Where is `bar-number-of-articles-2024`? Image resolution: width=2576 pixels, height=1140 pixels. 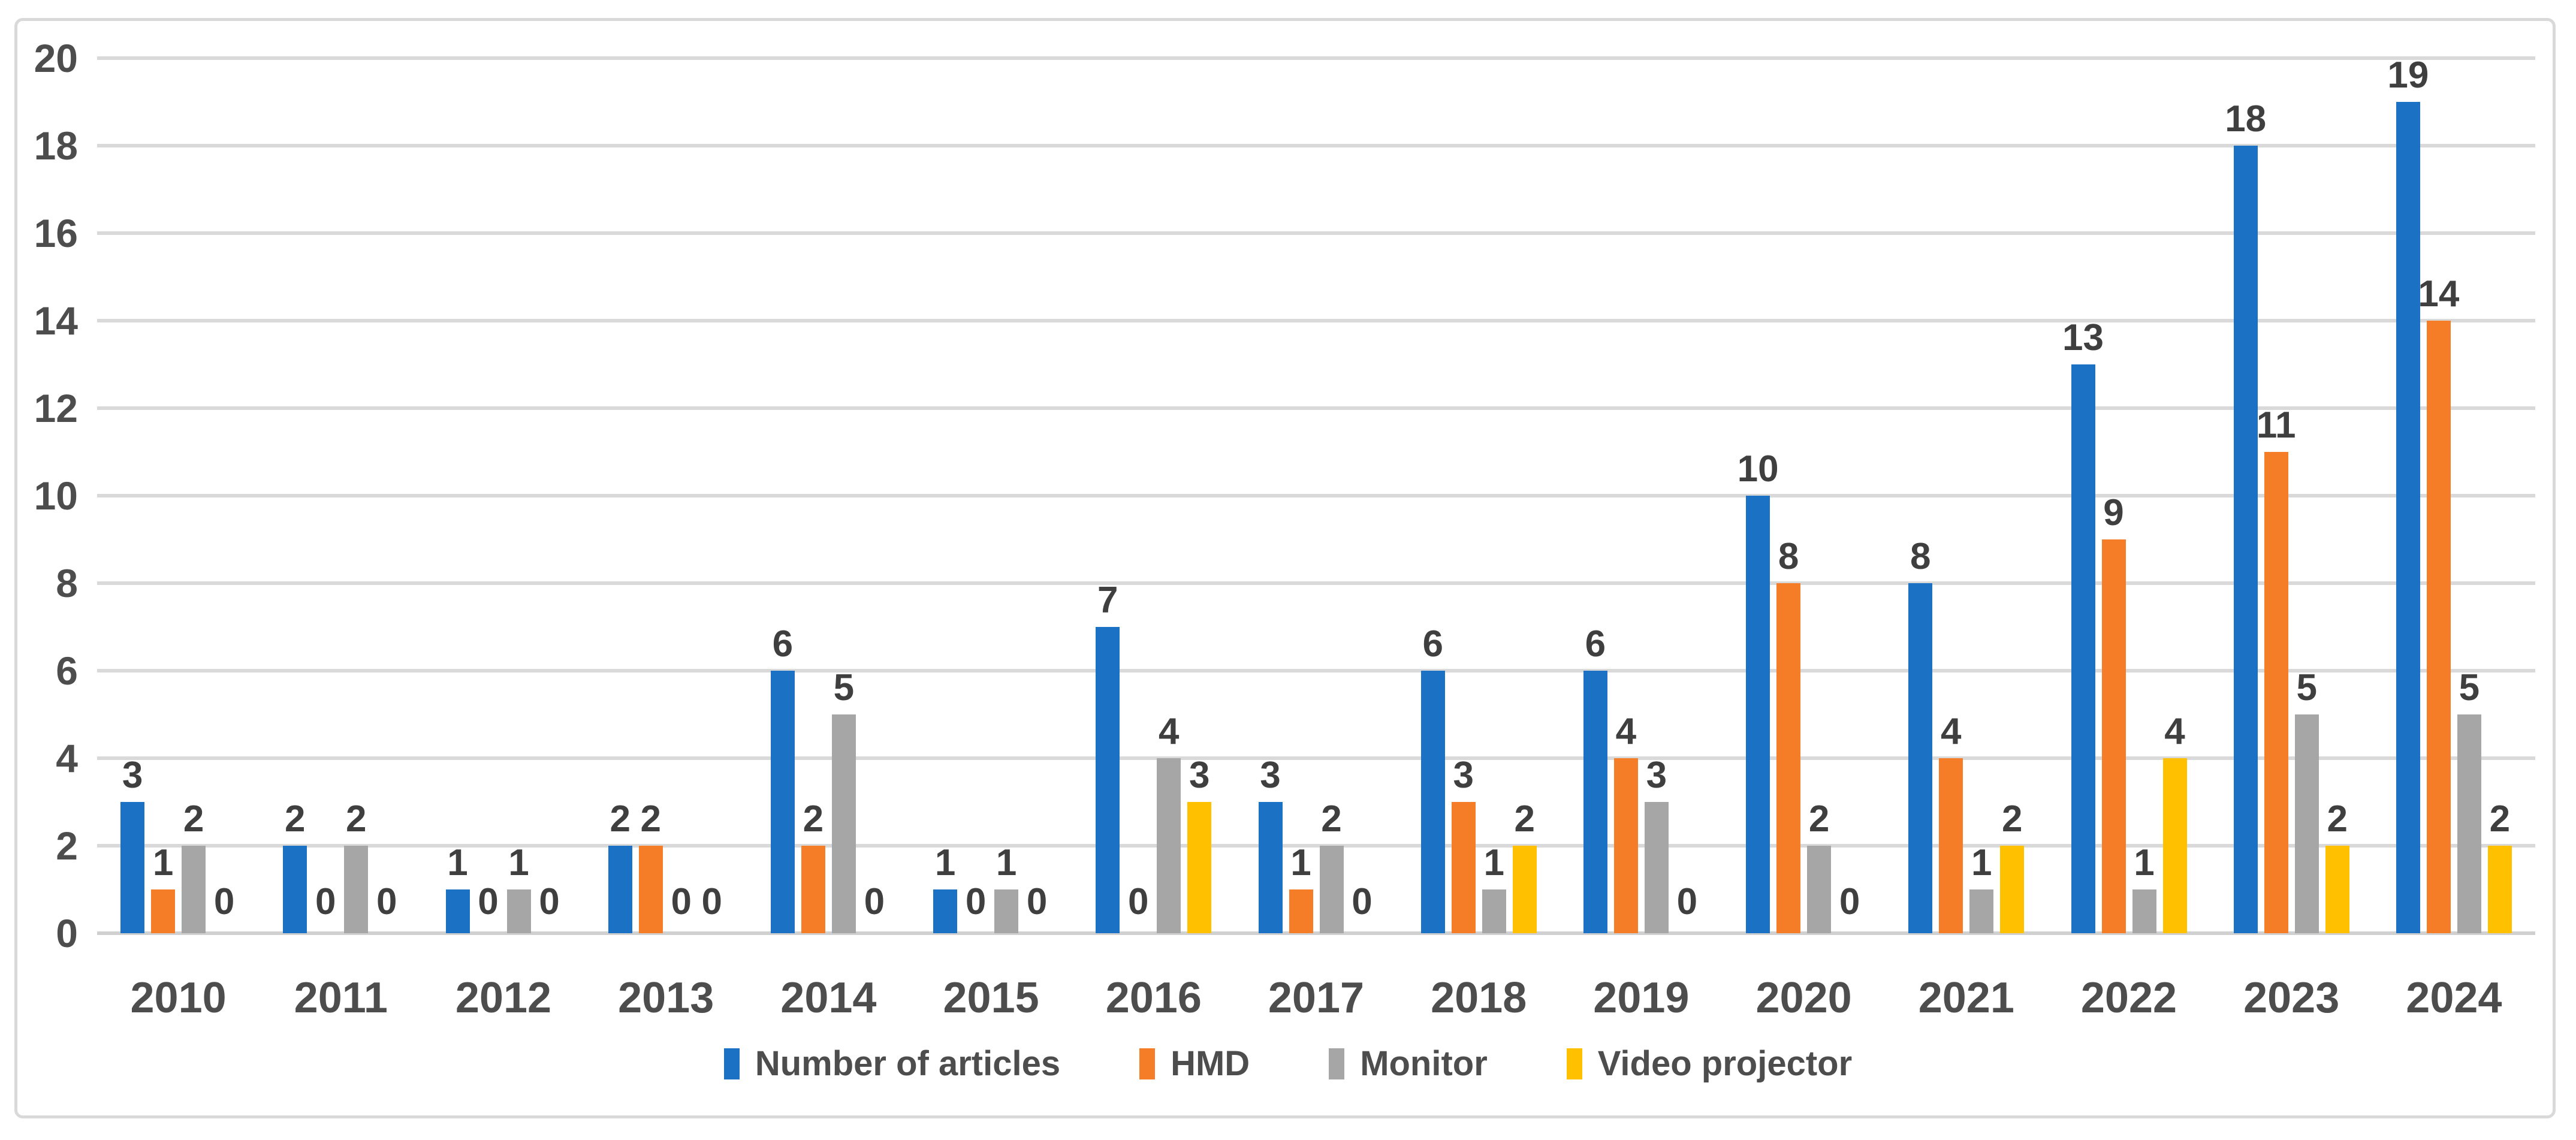 bar-number-of-articles-2024 is located at coordinates (2408, 518).